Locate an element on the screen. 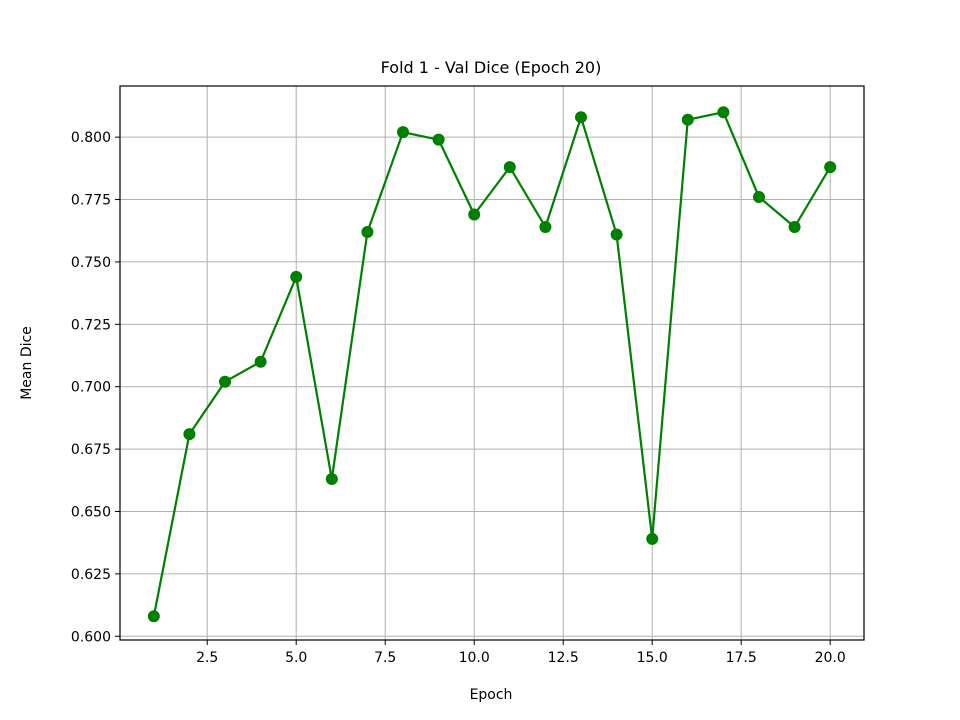 The height and width of the screenshot is (720, 960). x-tick-label: 2.5 is located at coordinates (207, 658).